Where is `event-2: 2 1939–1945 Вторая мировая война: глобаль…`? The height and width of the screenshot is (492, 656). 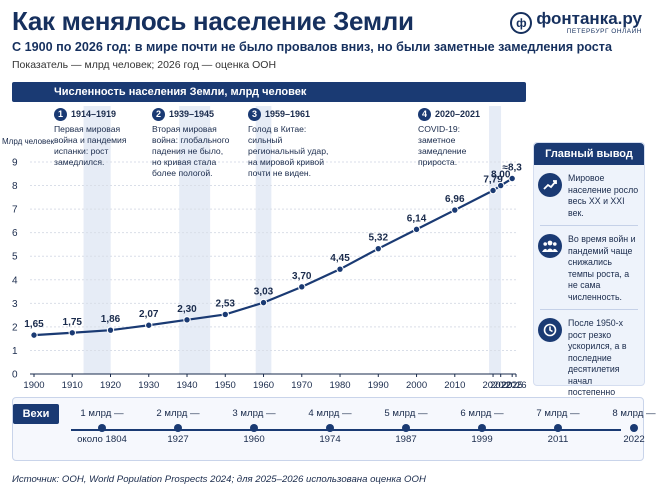
event-2: 2 1939–1945 Вторая мировая война: глобаль… is located at coordinates (192, 143).